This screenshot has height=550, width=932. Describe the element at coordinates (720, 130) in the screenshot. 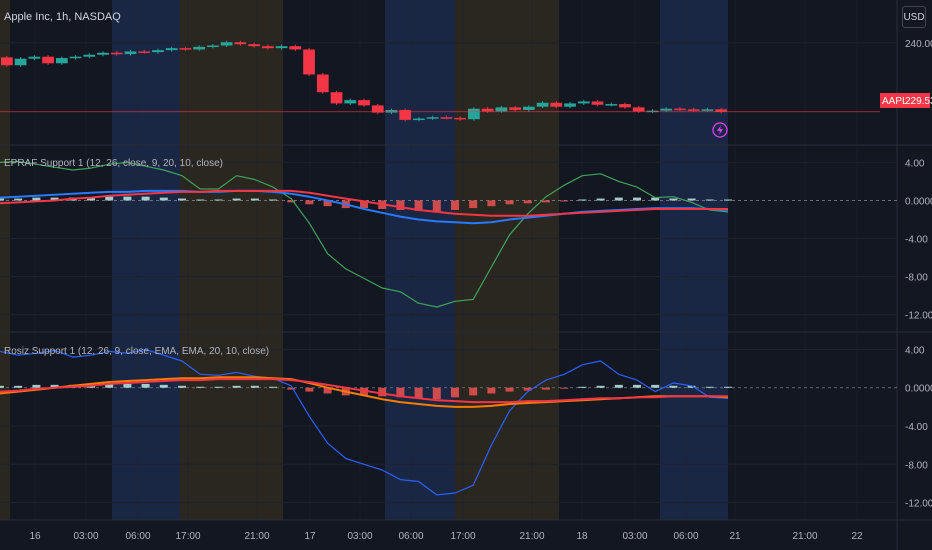

I see `lightning-icon` at that location.